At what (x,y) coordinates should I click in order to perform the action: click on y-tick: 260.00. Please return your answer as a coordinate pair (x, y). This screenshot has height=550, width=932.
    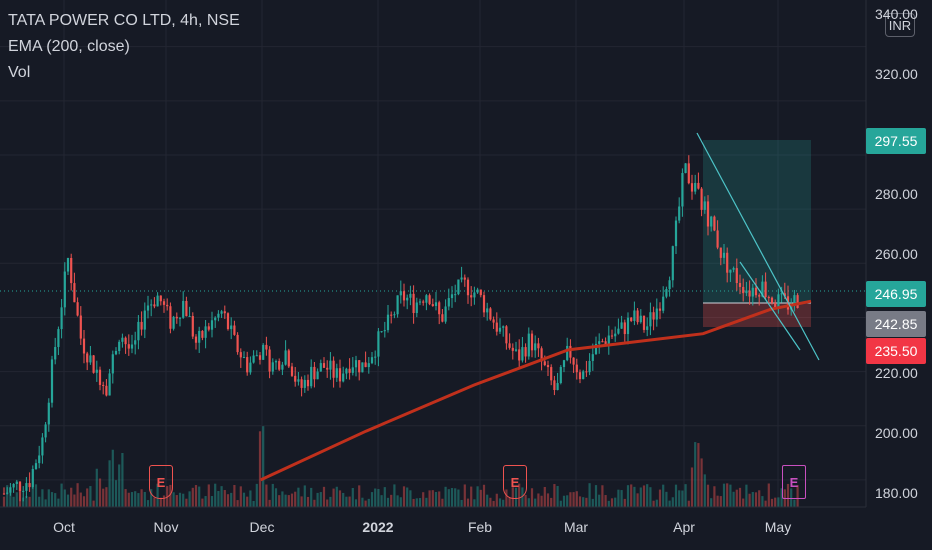
    Looking at the image, I should click on (896, 254).